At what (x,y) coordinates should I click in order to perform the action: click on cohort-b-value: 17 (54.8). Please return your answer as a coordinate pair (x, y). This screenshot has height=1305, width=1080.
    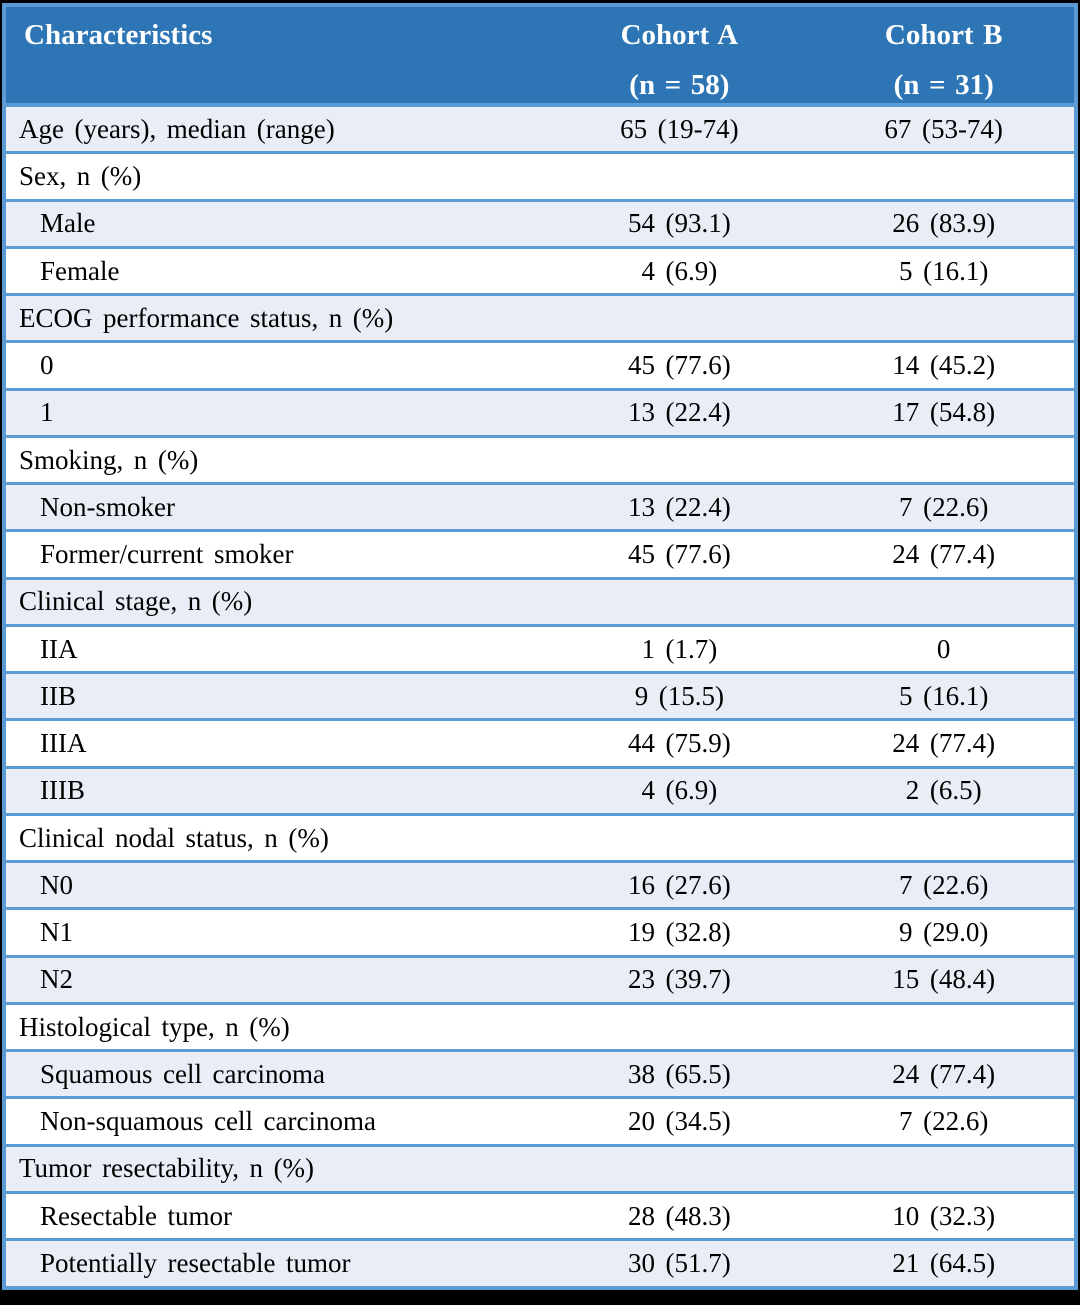
    Looking at the image, I should click on (944, 412).